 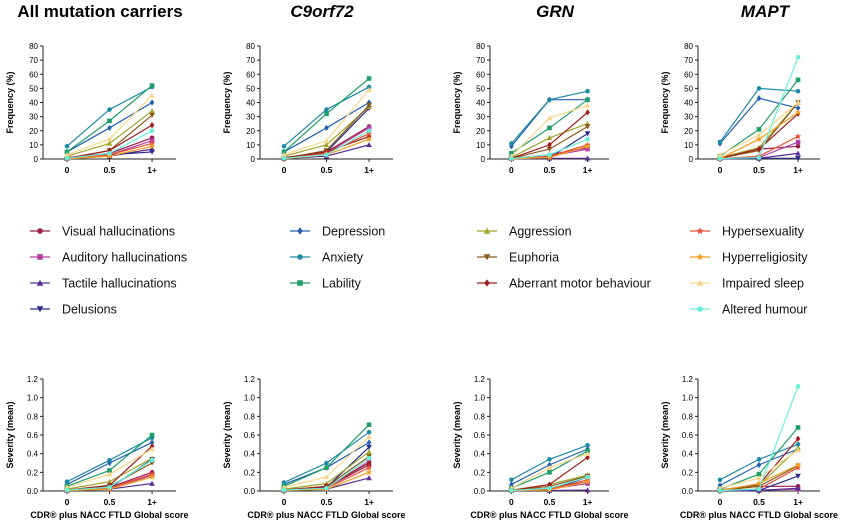 I want to click on legend-label: Delusions, so click(x=89, y=310).